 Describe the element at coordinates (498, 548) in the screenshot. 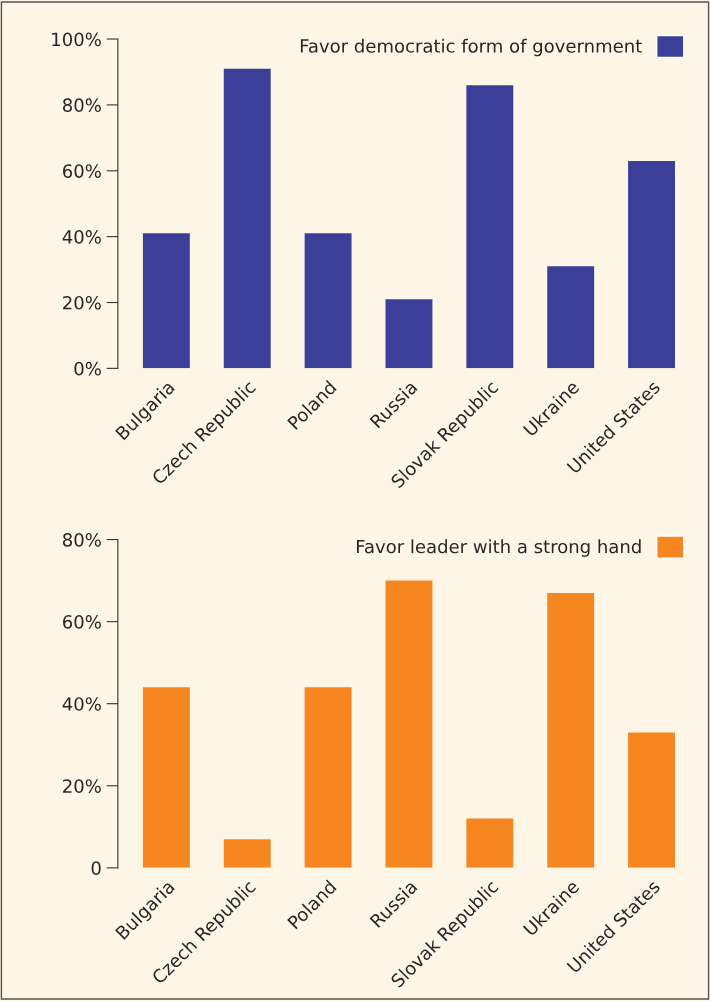

I see `legend-label: Favor leader with a strong hand` at that location.